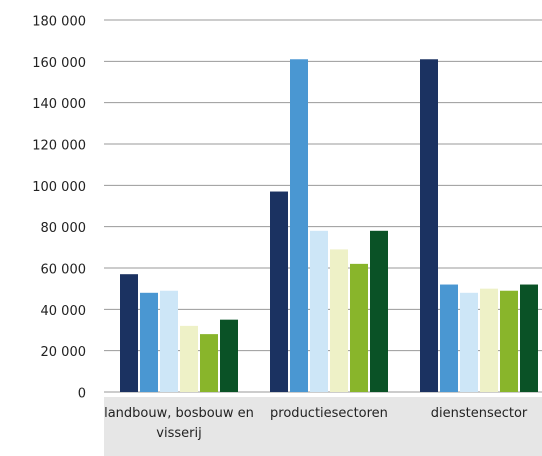 The image size is (542, 456). Describe the element at coordinates (323, 426) in the screenshot. I see `category-band` at that location.